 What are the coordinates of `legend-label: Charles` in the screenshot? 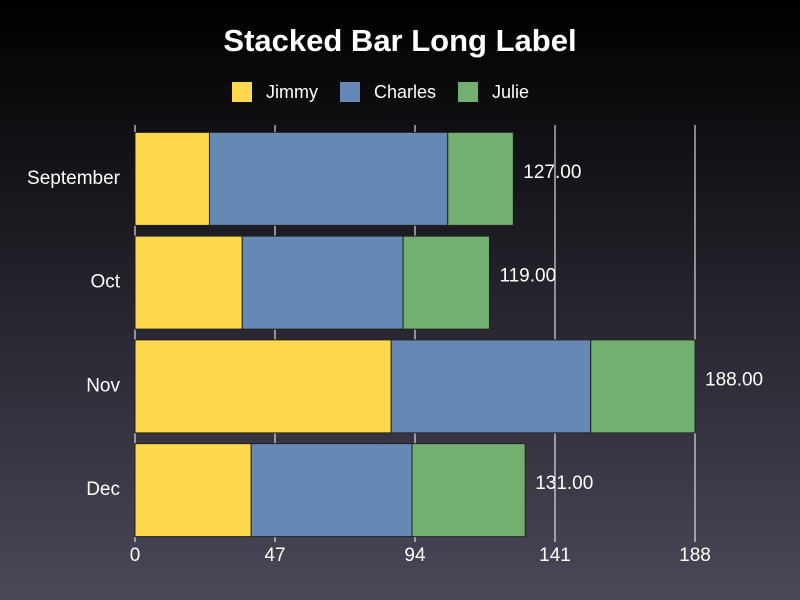 It's located at (405, 92).